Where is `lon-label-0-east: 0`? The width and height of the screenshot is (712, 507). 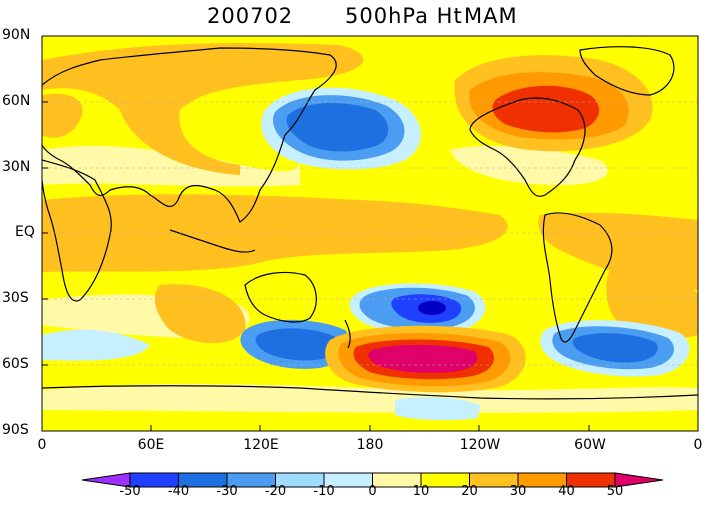 lon-label-0-east: 0 is located at coordinates (698, 445).